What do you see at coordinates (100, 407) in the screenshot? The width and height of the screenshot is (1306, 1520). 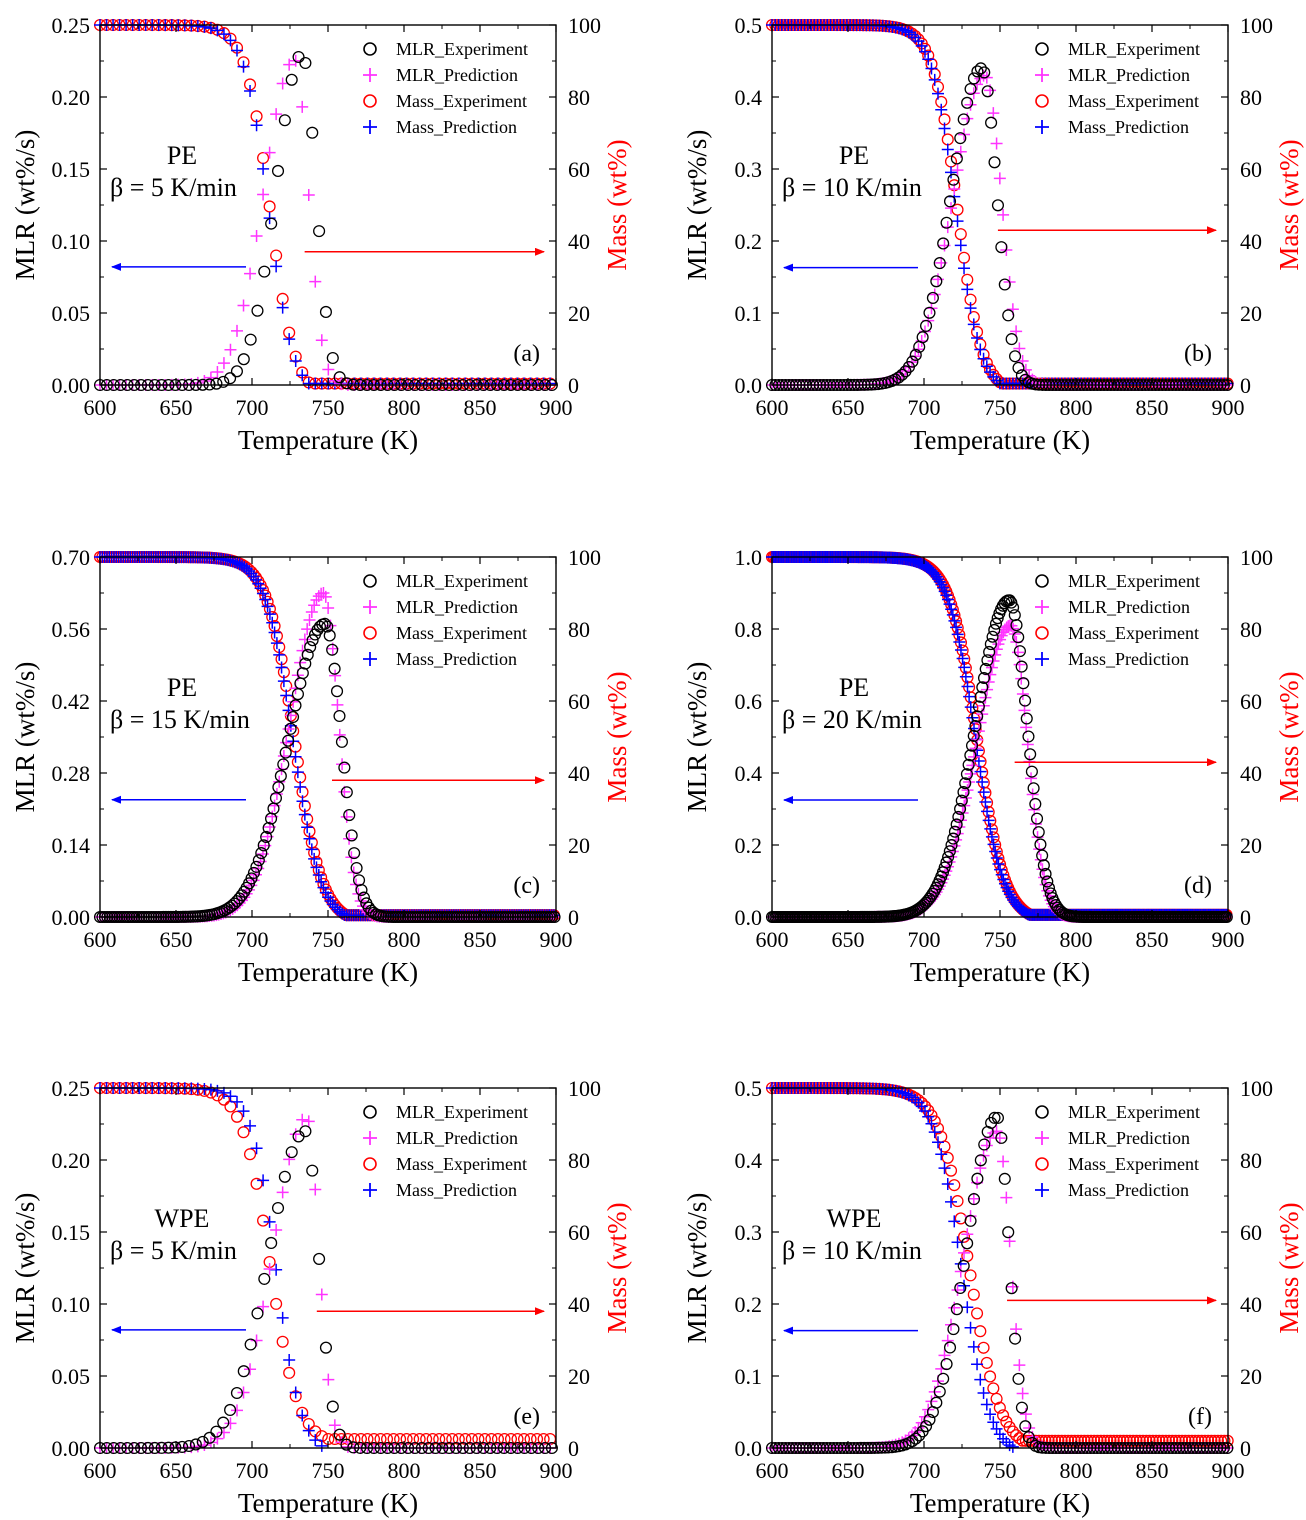 I see `x-tick-label: 600` at bounding box center [100, 407].